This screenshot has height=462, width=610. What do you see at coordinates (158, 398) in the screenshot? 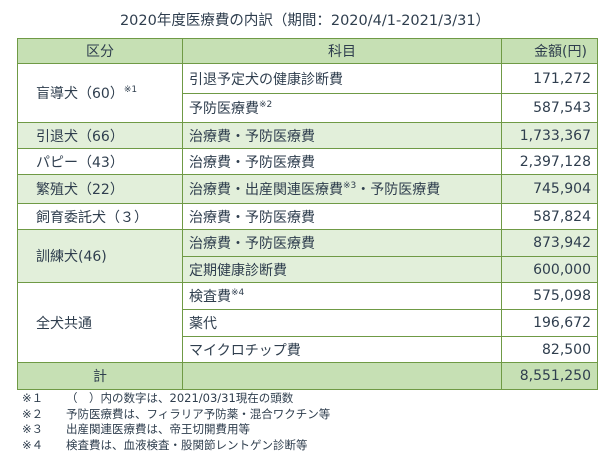
I see `footnote: ※１ （ ）内の数字は、2021/03/31現在の頭数` at bounding box center [158, 398].